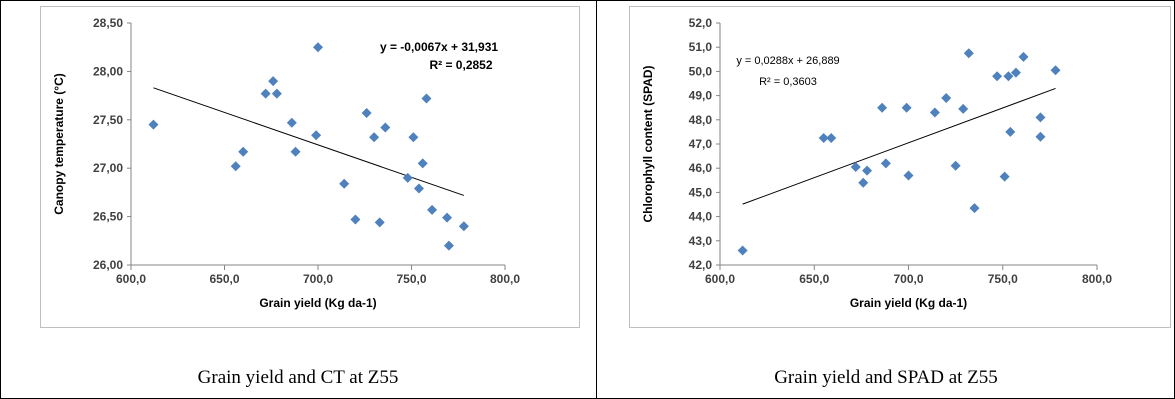 This screenshot has width=1175, height=399. I want to click on y-tick-label: 26,50, so click(108, 217).